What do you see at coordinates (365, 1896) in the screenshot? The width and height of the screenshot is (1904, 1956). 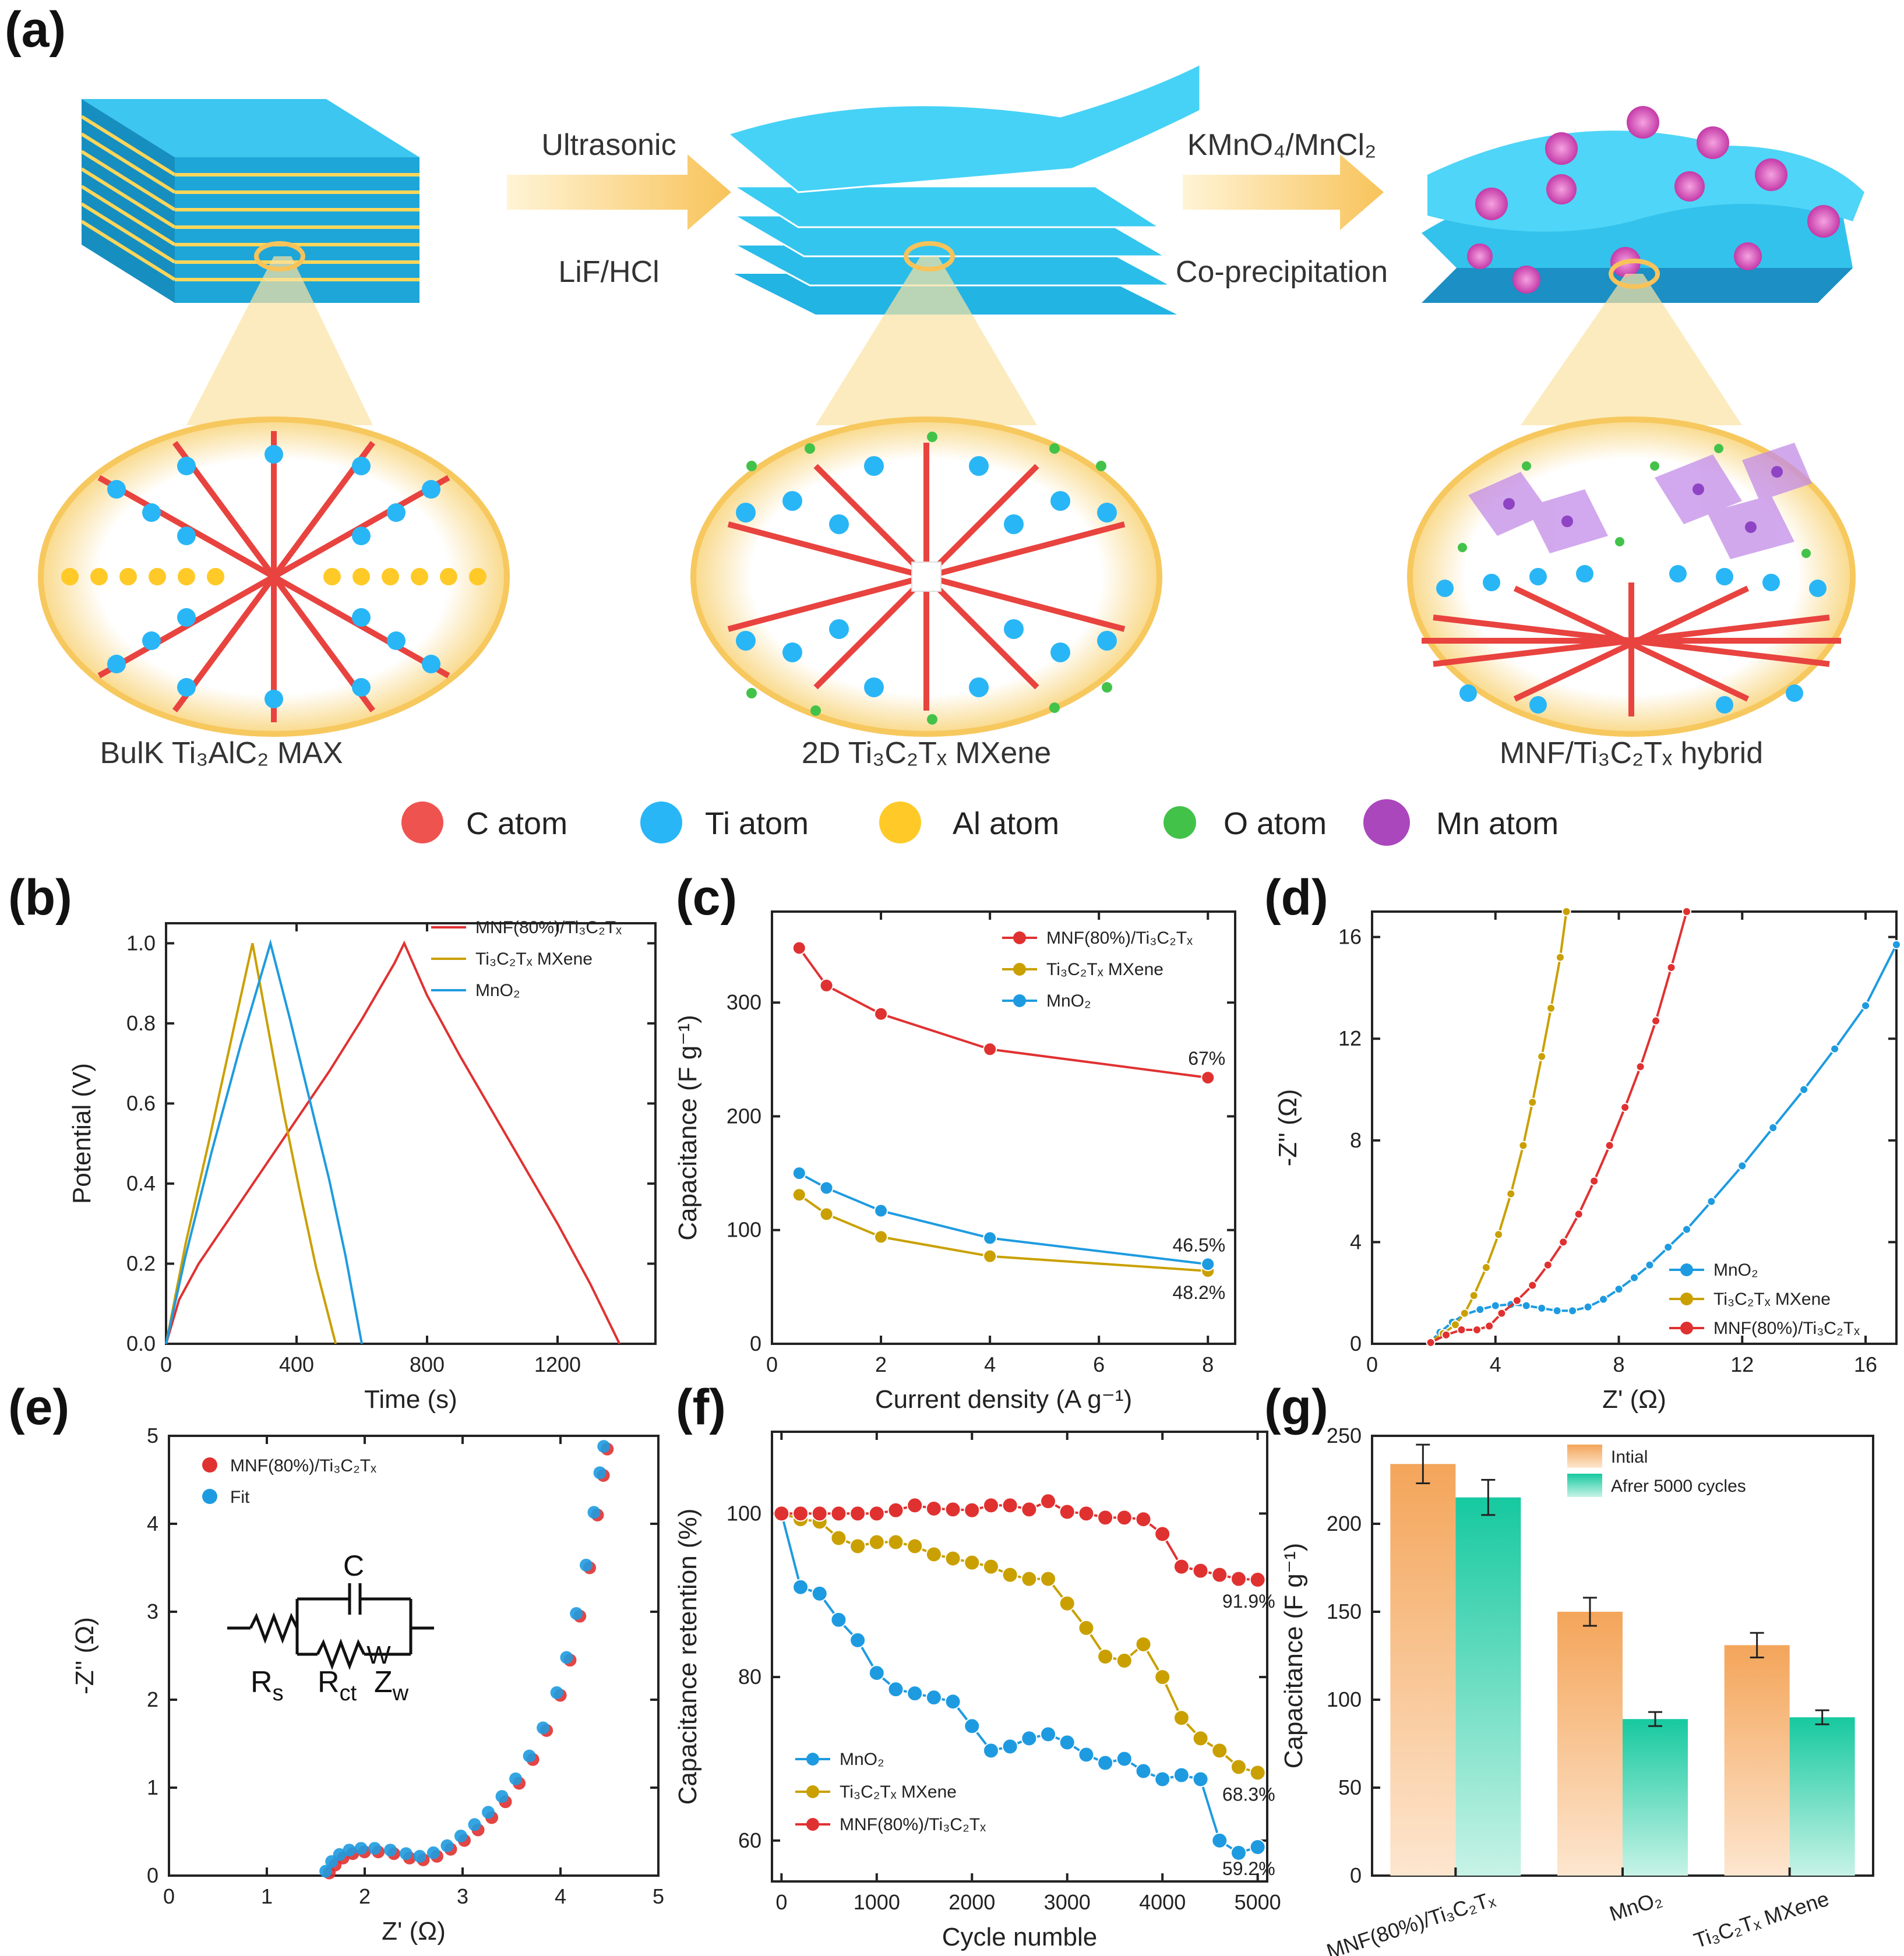 I see `x-tick-label: 2` at bounding box center [365, 1896].